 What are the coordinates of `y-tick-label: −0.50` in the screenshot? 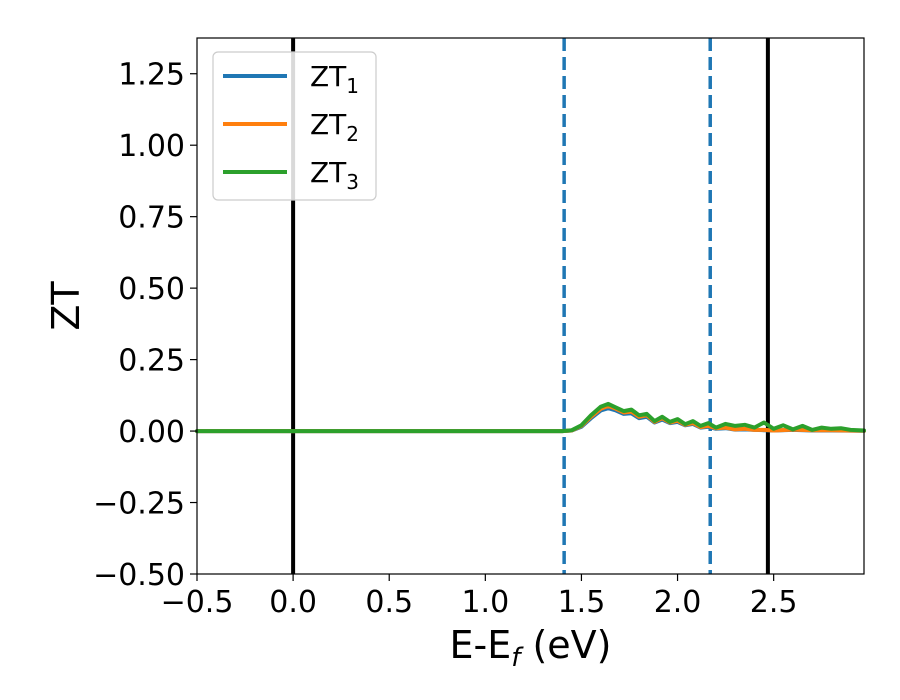 It's located at (139, 575).